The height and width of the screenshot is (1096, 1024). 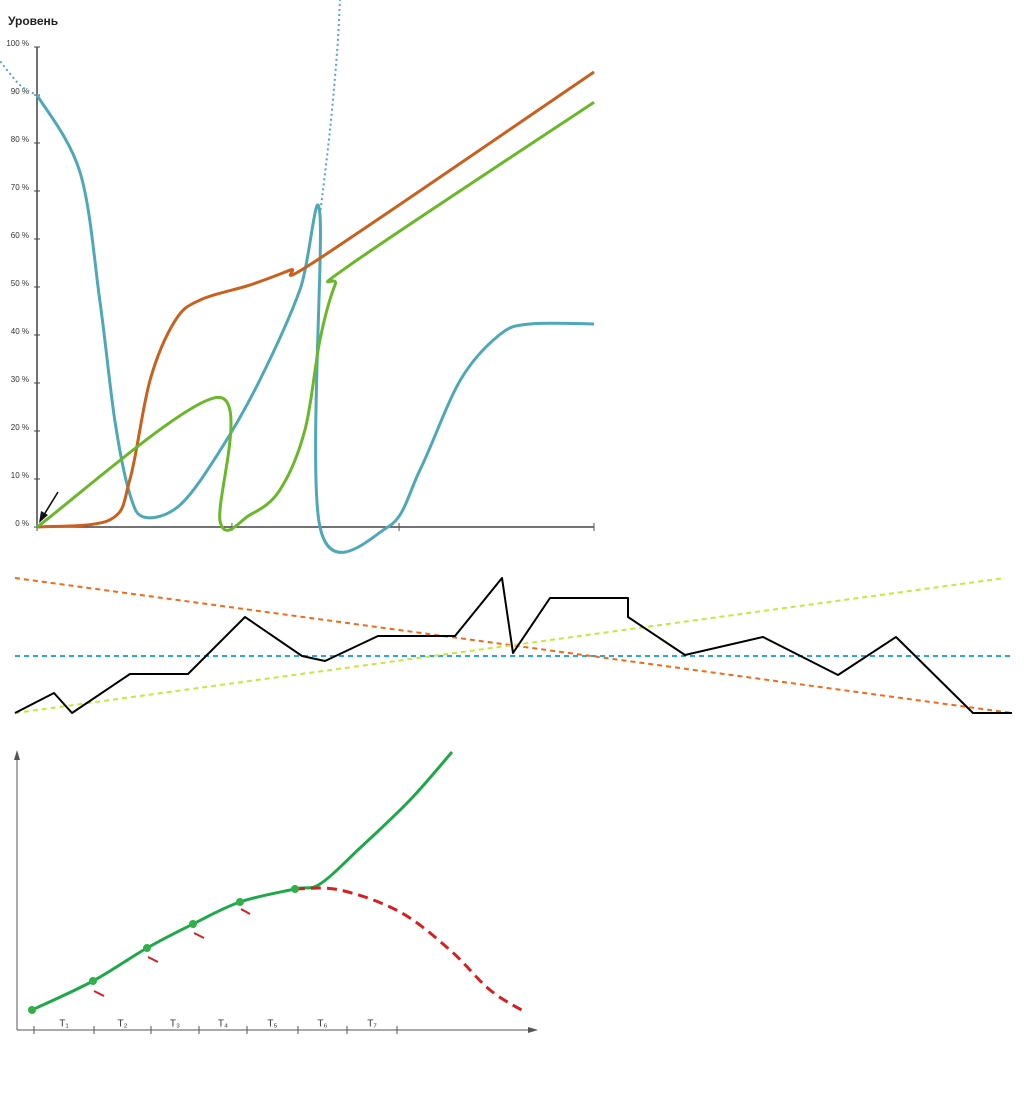 What do you see at coordinates (123, 1024) in the screenshot?
I see `x-interval-label: T₂` at bounding box center [123, 1024].